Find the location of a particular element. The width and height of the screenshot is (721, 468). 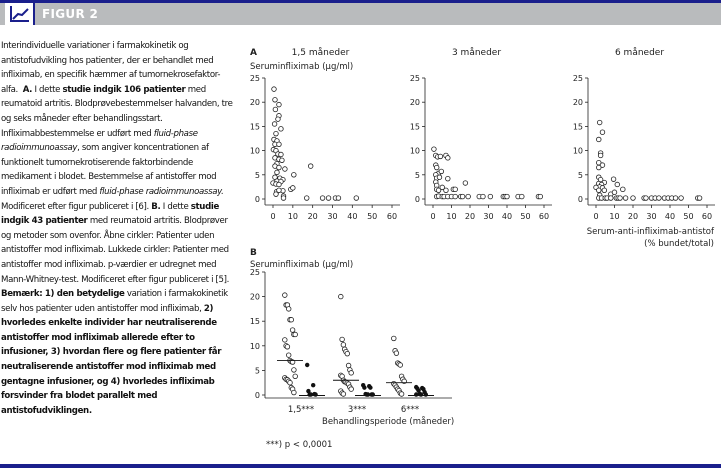

x-axis-label: (% bundet/total) is located at coordinates (679, 244).